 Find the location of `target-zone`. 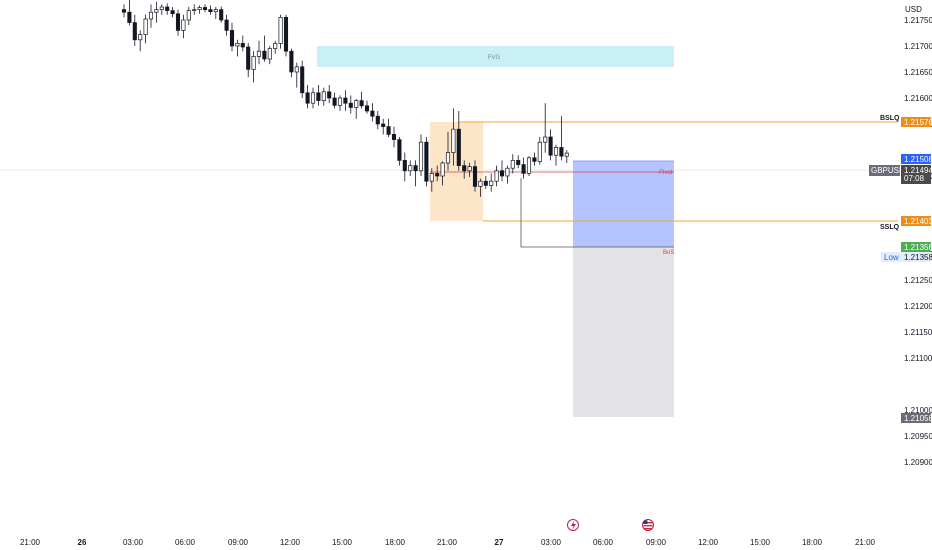

target-zone is located at coordinates (623, 204).